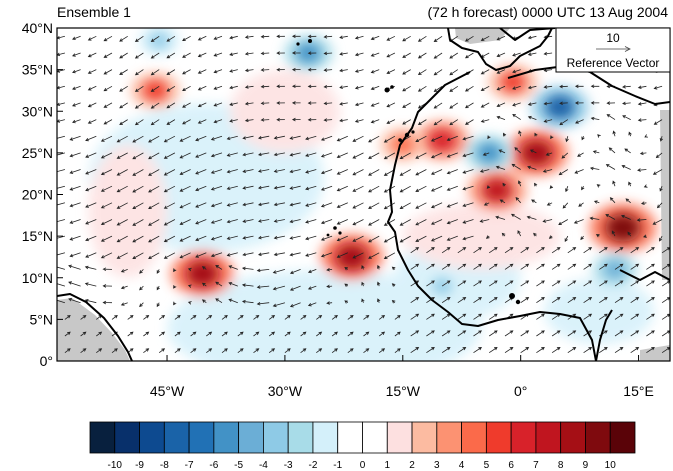 The height and width of the screenshot is (471, 673). I want to click on longitude-axis: 45°W 30°W 15°W 0° 15°E, so click(402, 377).